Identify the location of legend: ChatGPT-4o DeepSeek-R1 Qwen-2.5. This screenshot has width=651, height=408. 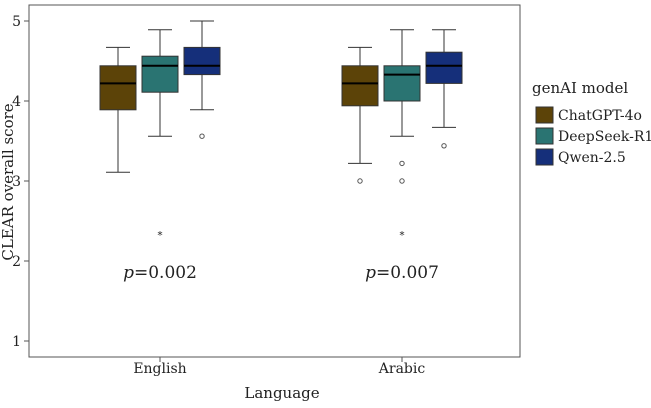
(593, 136).